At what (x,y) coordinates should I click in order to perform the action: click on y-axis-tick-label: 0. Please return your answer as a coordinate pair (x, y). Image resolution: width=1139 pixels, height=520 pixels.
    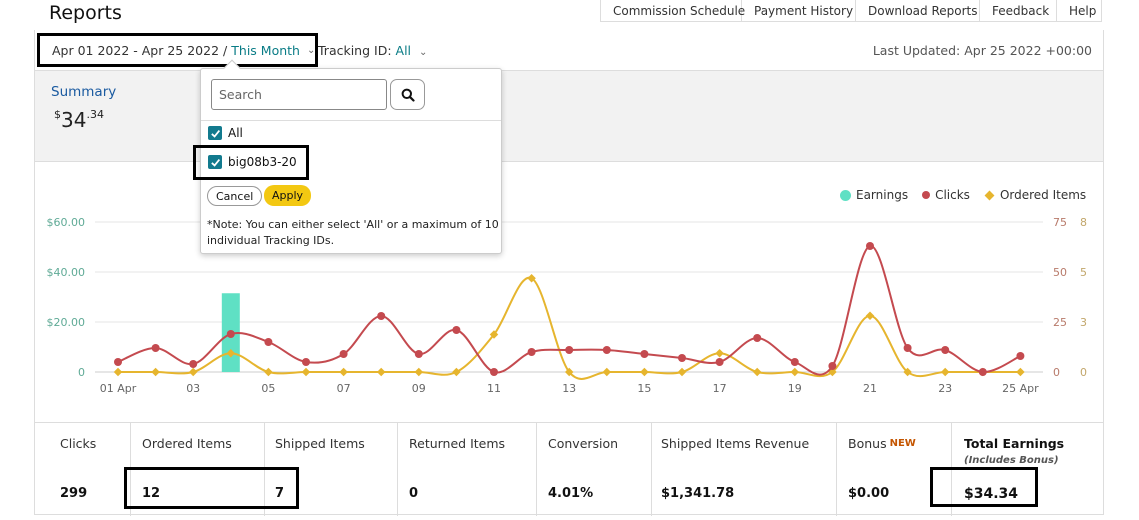
    Looking at the image, I should click on (81, 372).